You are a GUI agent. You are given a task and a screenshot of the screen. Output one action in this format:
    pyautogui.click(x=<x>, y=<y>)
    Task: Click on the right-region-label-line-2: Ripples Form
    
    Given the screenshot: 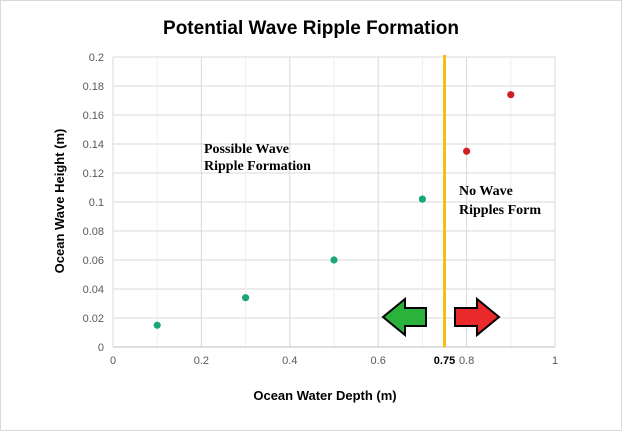 What is the action you would take?
    pyautogui.click(x=500, y=210)
    